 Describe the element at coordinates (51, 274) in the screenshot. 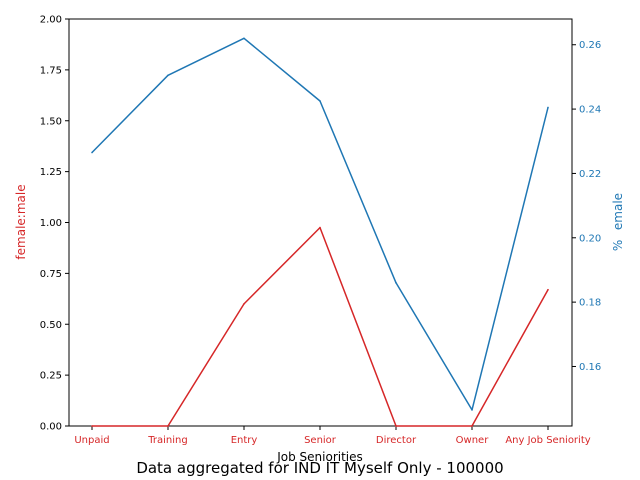

I see `left-axis-tick-label: 0.75` at that location.